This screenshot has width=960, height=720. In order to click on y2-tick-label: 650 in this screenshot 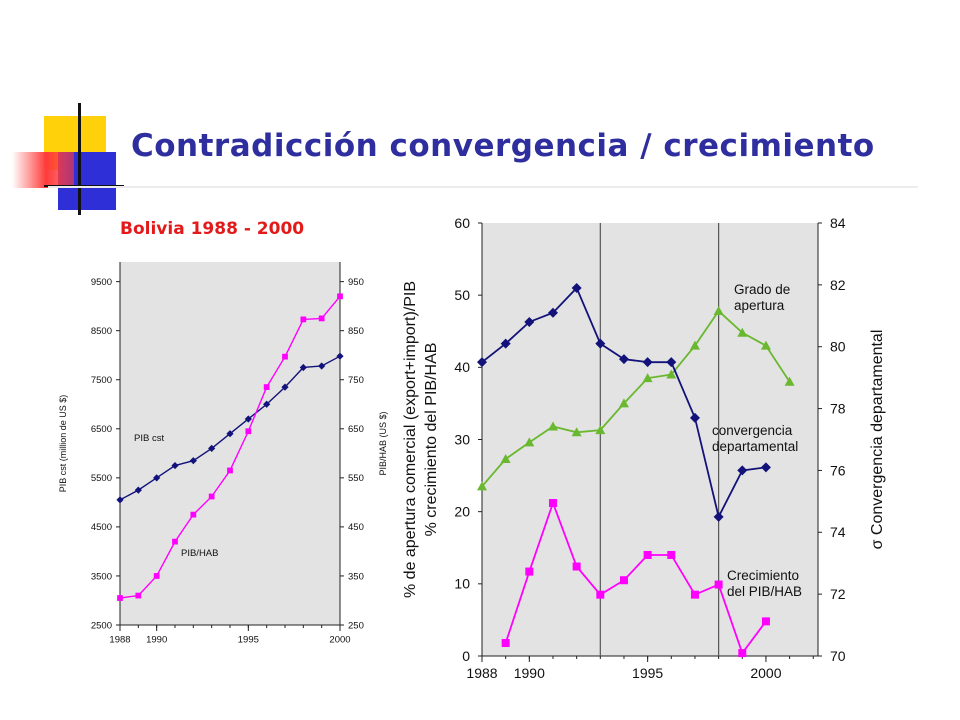, I will do `click(356, 429)`.